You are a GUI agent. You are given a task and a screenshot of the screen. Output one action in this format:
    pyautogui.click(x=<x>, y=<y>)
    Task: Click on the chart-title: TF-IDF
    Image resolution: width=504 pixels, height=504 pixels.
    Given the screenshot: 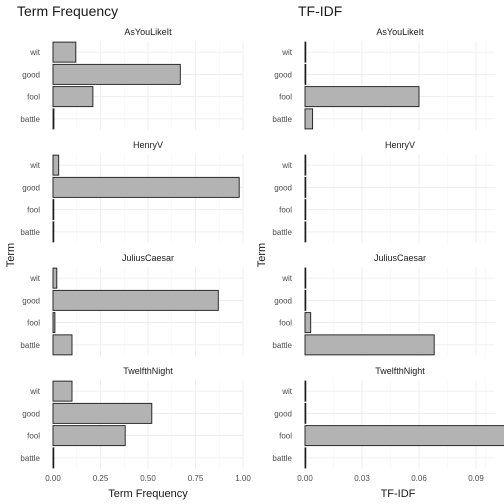 What is the action you would take?
    pyautogui.click(x=320, y=11)
    